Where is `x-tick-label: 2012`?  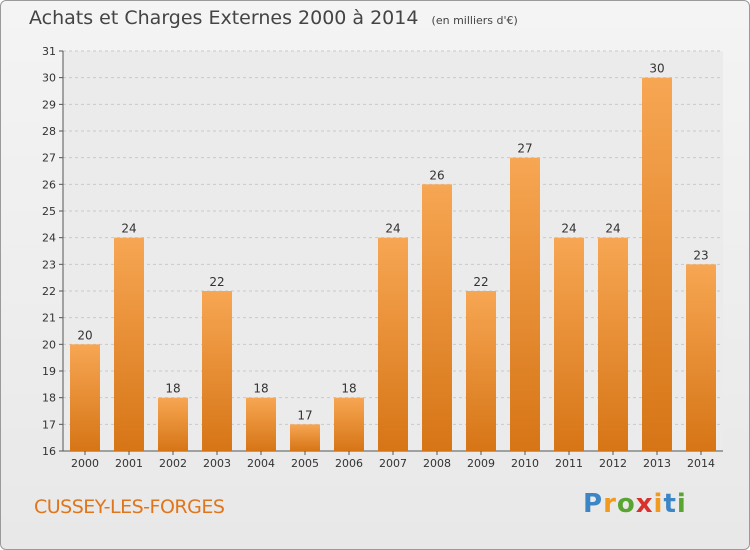
x-tick-label: 2012 is located at coordinates (613, 463).